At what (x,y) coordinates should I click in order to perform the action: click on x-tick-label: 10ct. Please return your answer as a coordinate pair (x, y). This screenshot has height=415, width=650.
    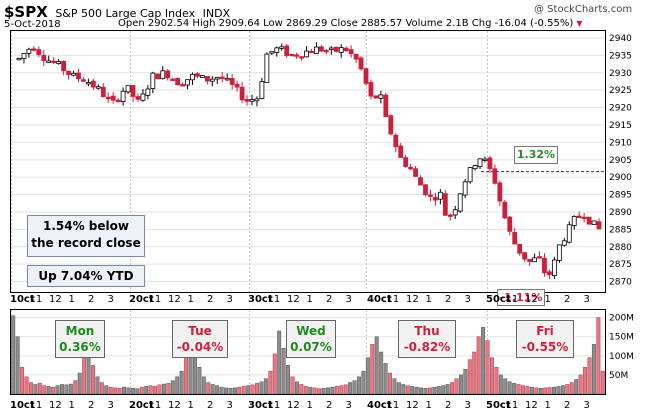
    Looking at the image, I should click on (22, 299).